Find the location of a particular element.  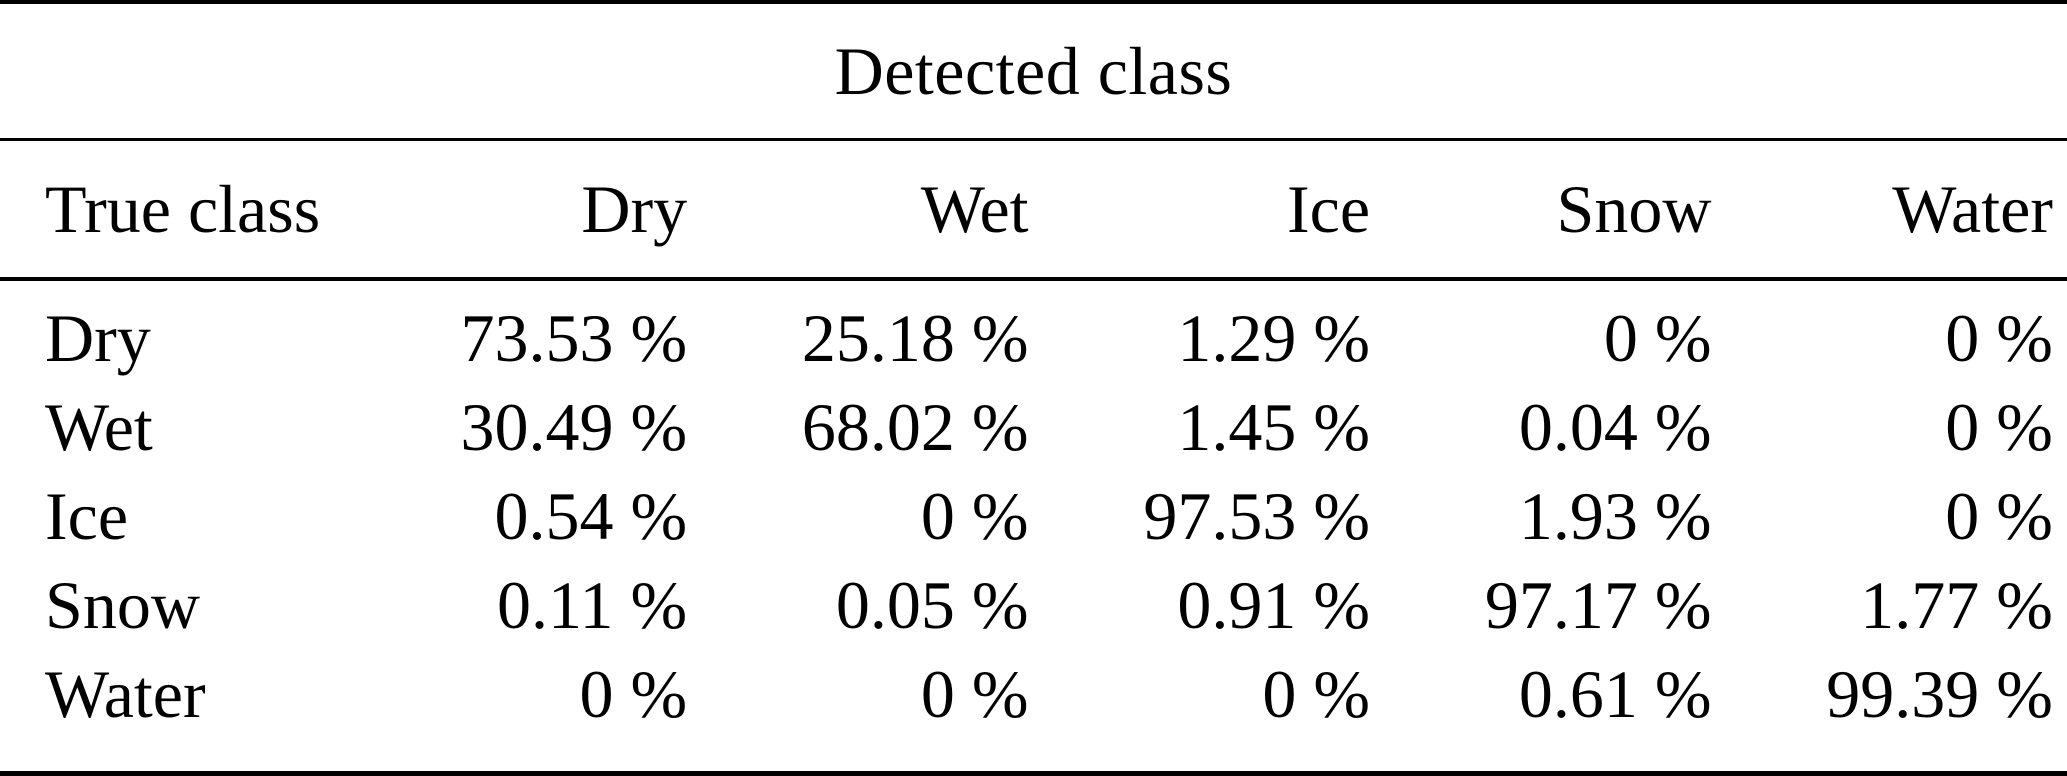

matrix-cell: 1.77 % is located at coordinates (1956, 605).